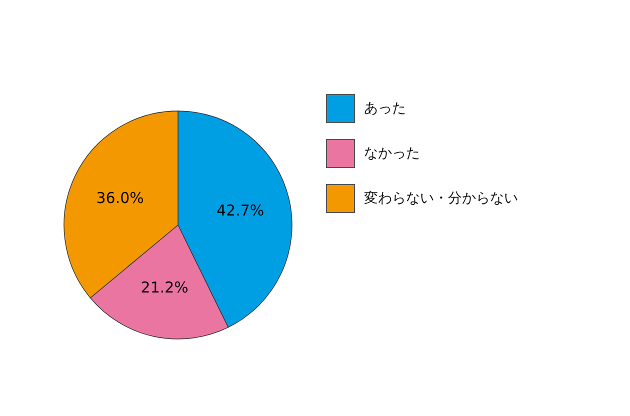 This screenshot has width=630, height=416. Describe the element at coordinates (392, 154) in the screenshot. I see `legend-label: なかった` at that location.